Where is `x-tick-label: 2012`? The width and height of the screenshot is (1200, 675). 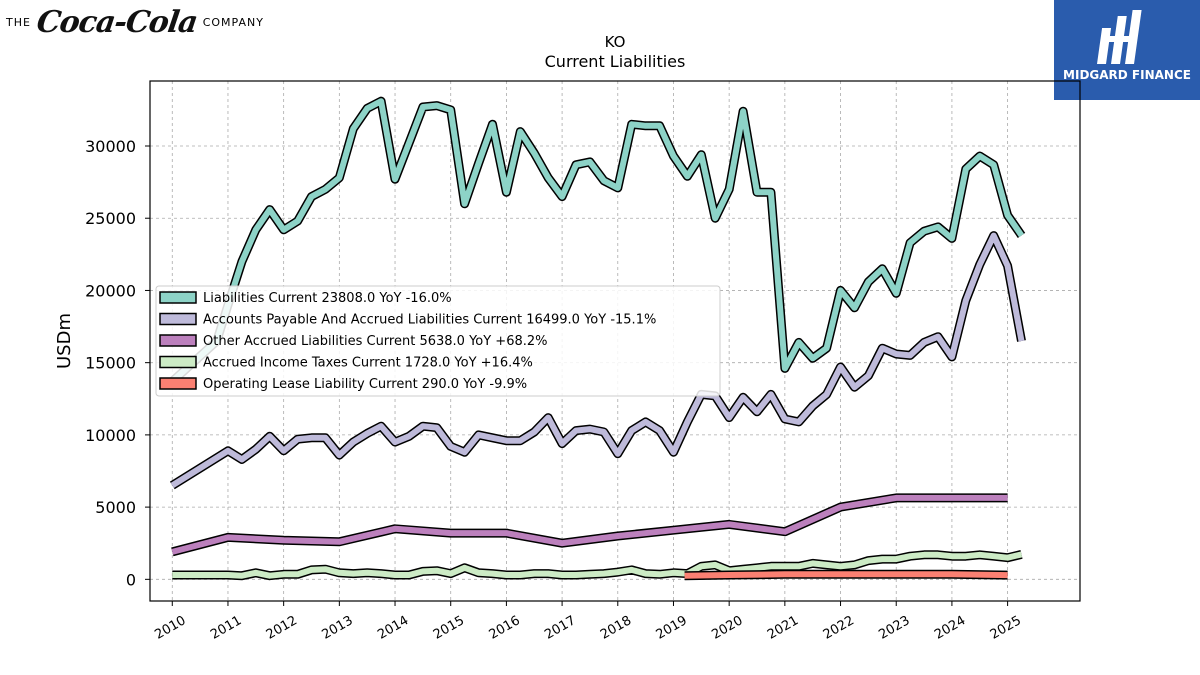 x-tick-label: 2012 is located at coordinates (282, 628).